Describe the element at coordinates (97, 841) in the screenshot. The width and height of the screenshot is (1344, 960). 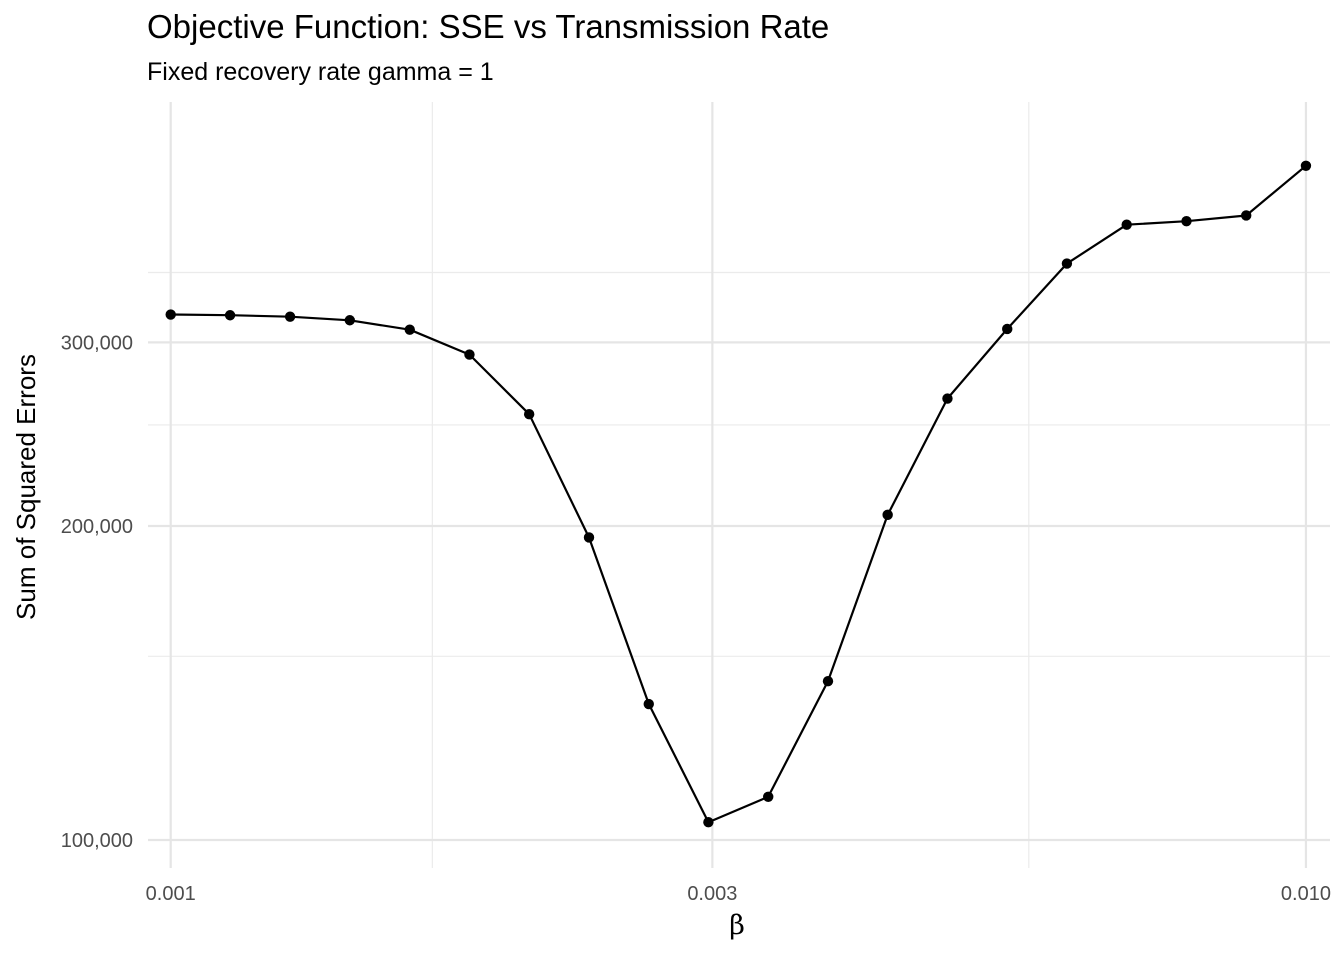
I see `y-tick-label: 100,000` at that location.